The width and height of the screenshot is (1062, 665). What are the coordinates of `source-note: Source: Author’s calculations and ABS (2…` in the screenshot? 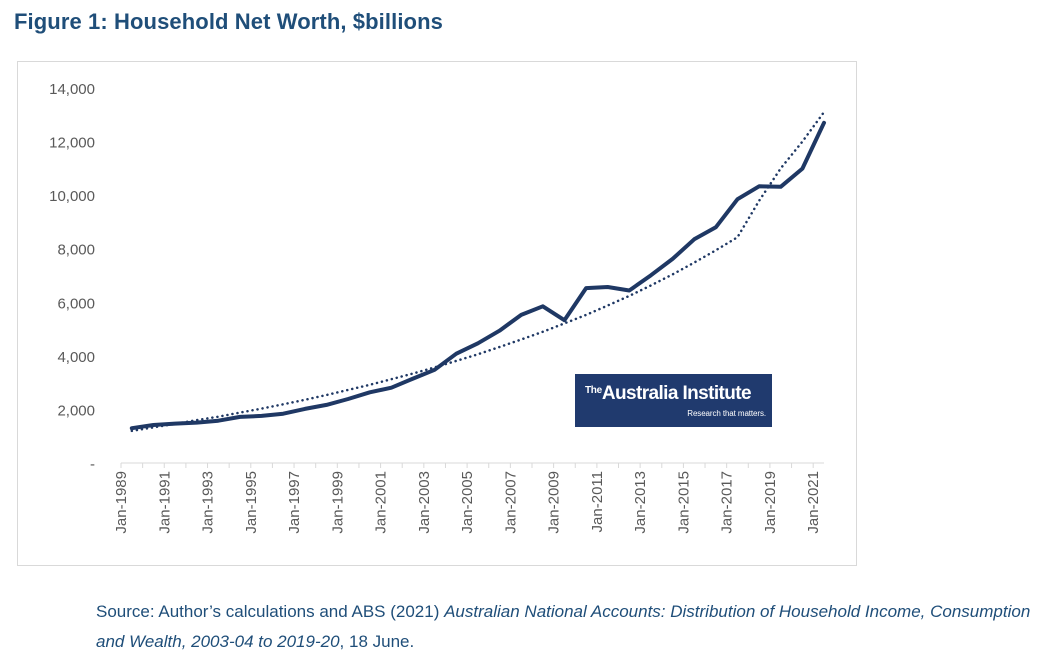 It's located at (576, 627).